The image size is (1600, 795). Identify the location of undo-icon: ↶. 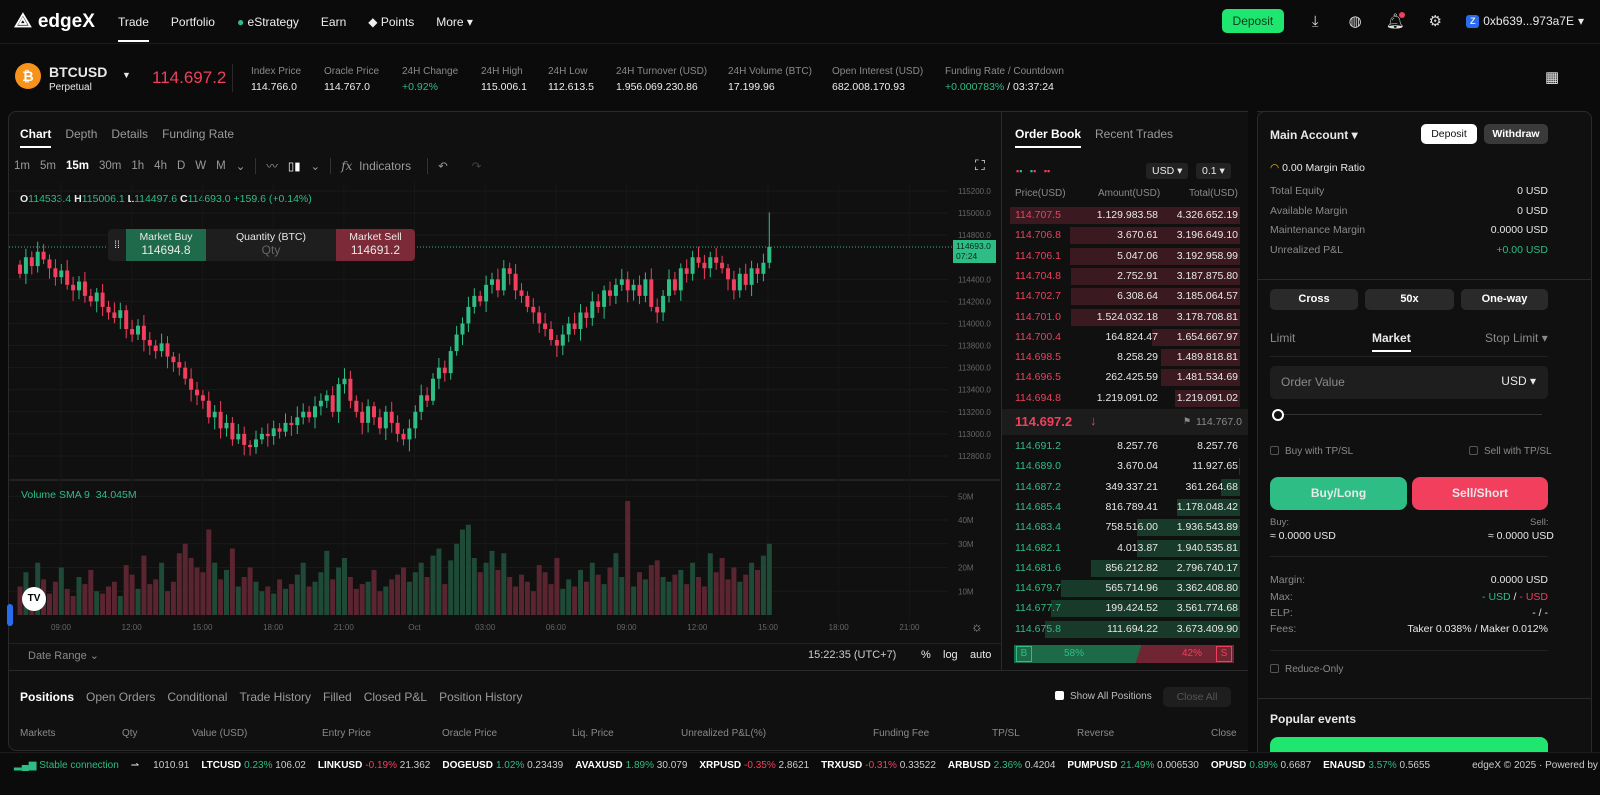
(443, 167).